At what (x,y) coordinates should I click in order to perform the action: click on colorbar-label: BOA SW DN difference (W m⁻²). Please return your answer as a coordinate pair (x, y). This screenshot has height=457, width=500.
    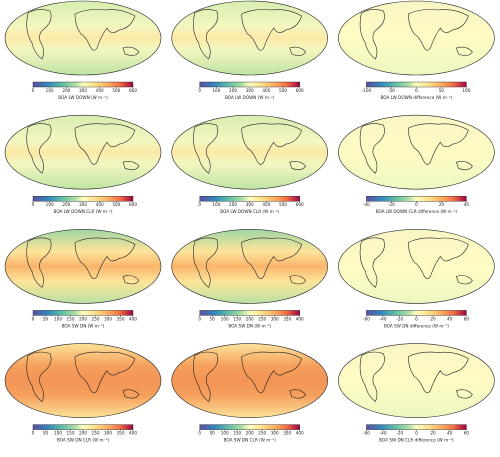
    Looking at the image, I should click on (416, 325).